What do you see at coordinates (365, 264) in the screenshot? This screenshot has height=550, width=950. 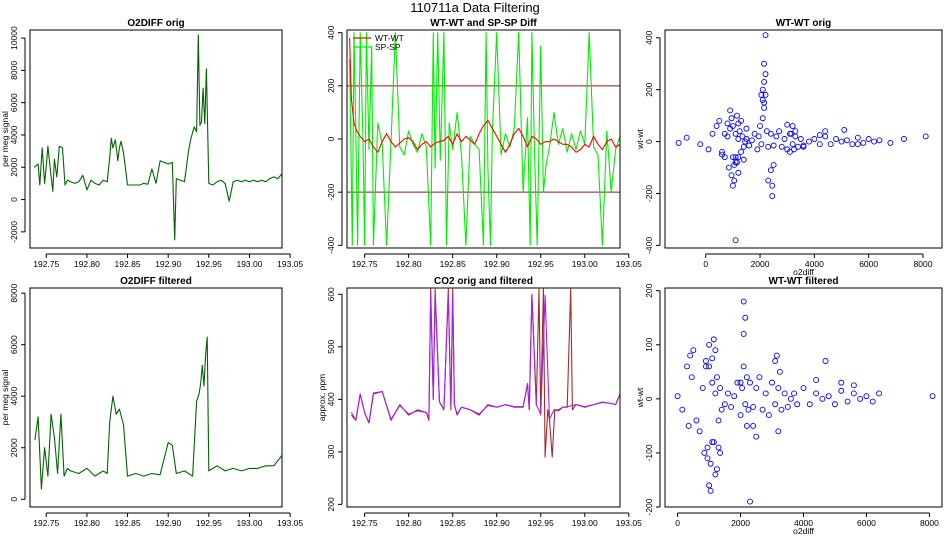 I see `x-tick-label: 192.75` at bounding box center [365, 264].